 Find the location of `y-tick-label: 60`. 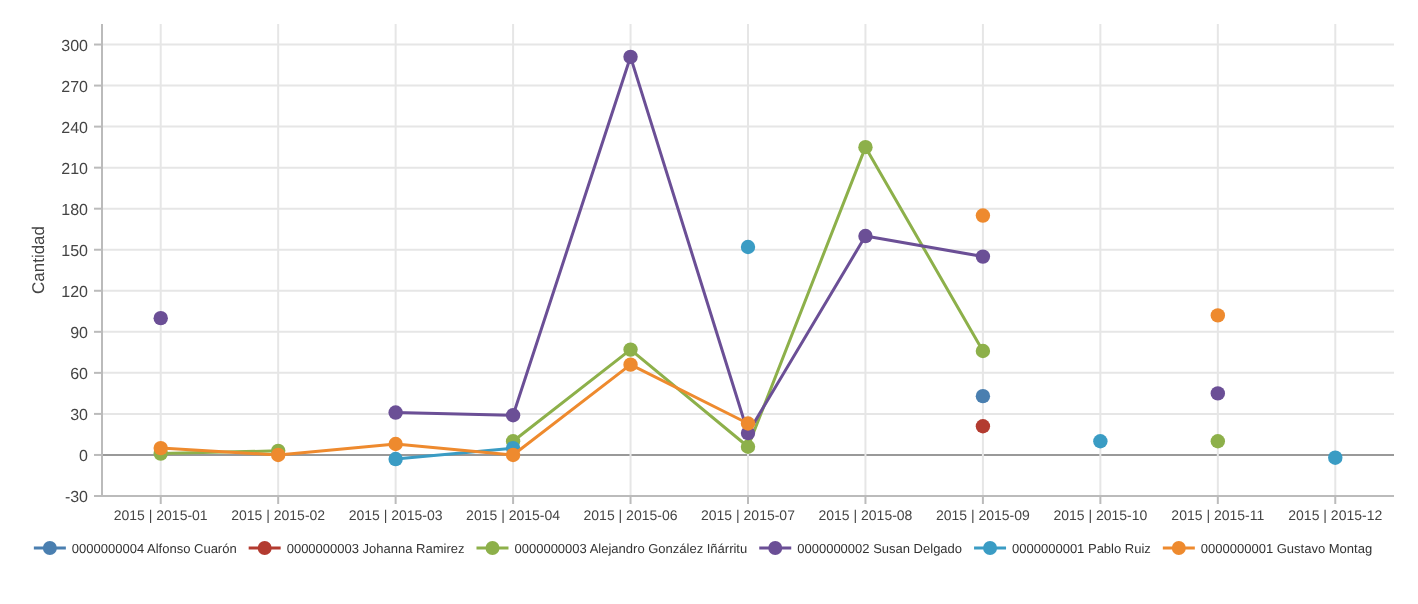

y-tick-label: 60 is located at coordinates (80, 373).